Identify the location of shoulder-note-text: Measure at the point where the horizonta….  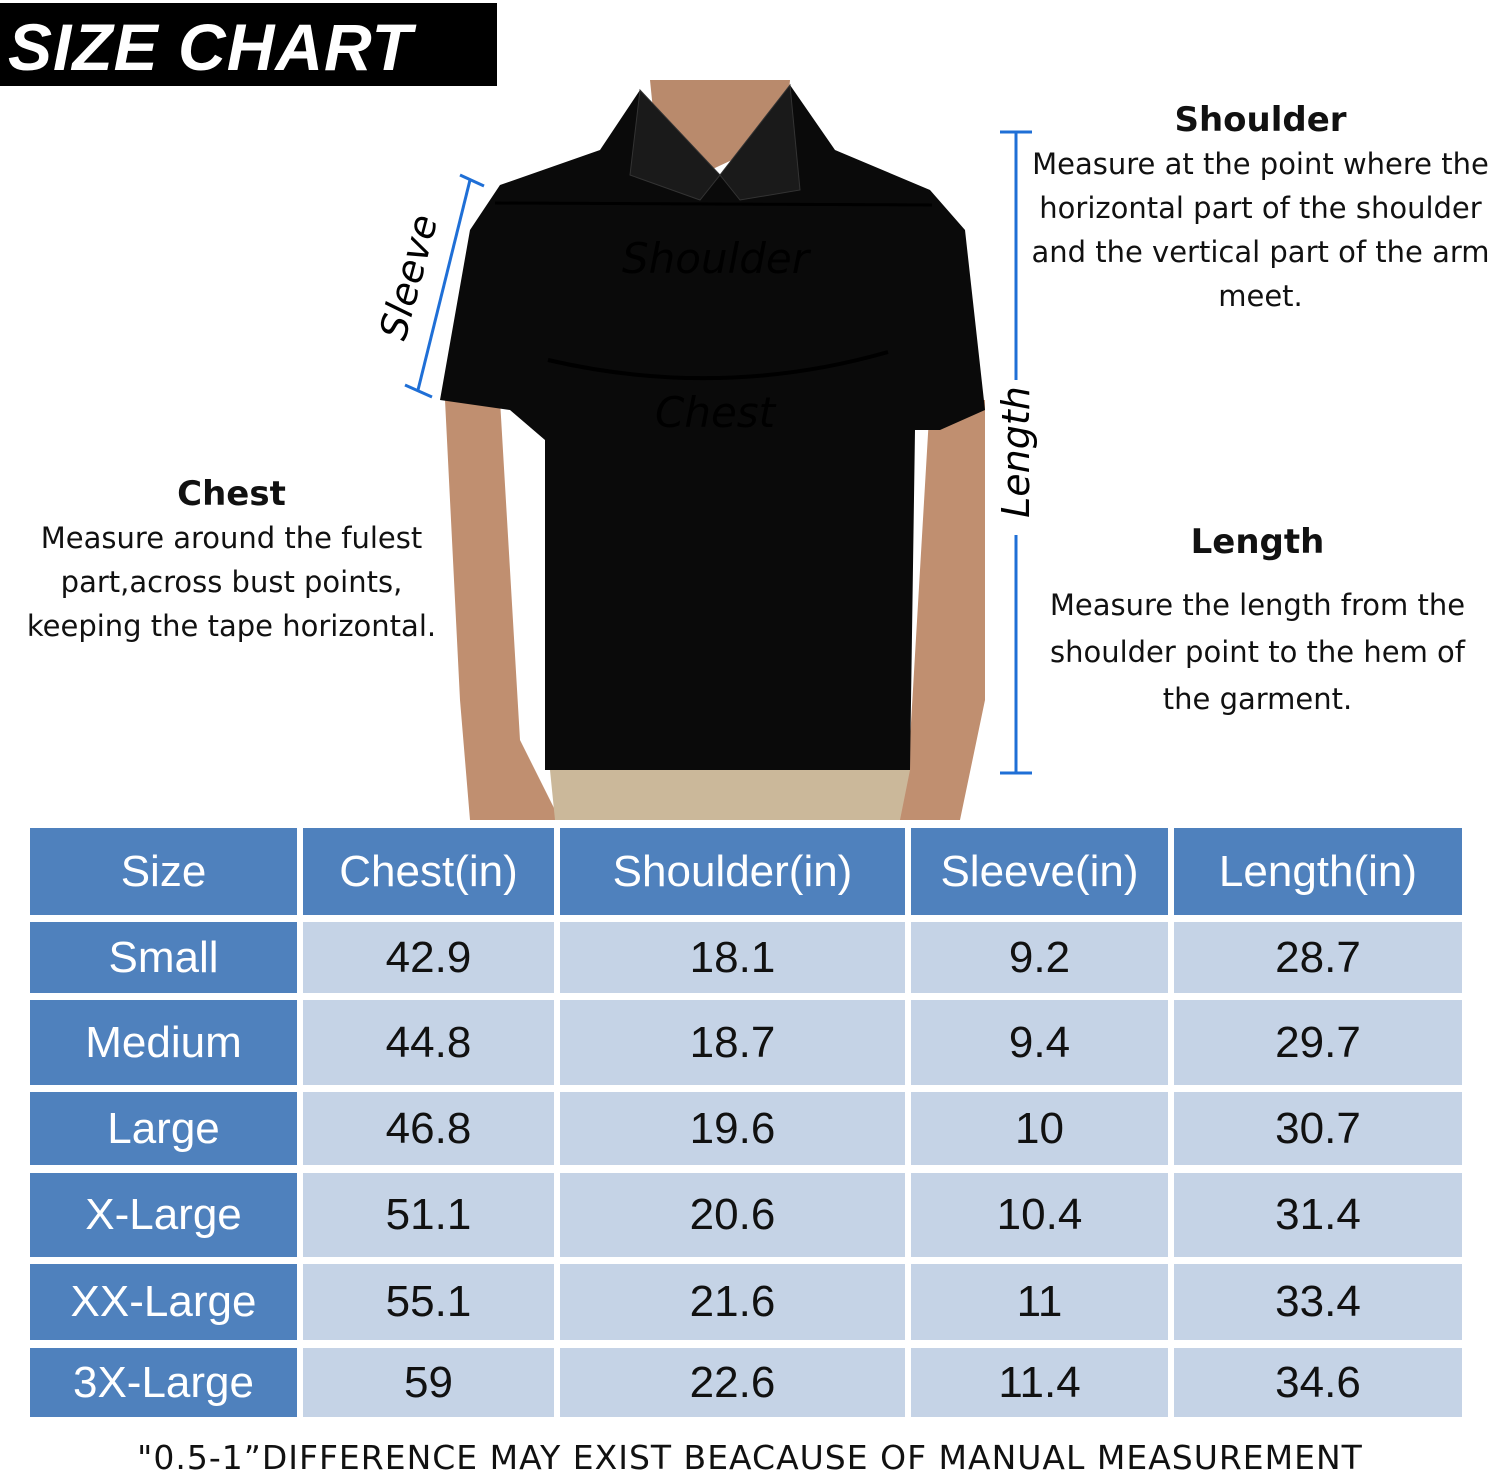
(1260, 230).